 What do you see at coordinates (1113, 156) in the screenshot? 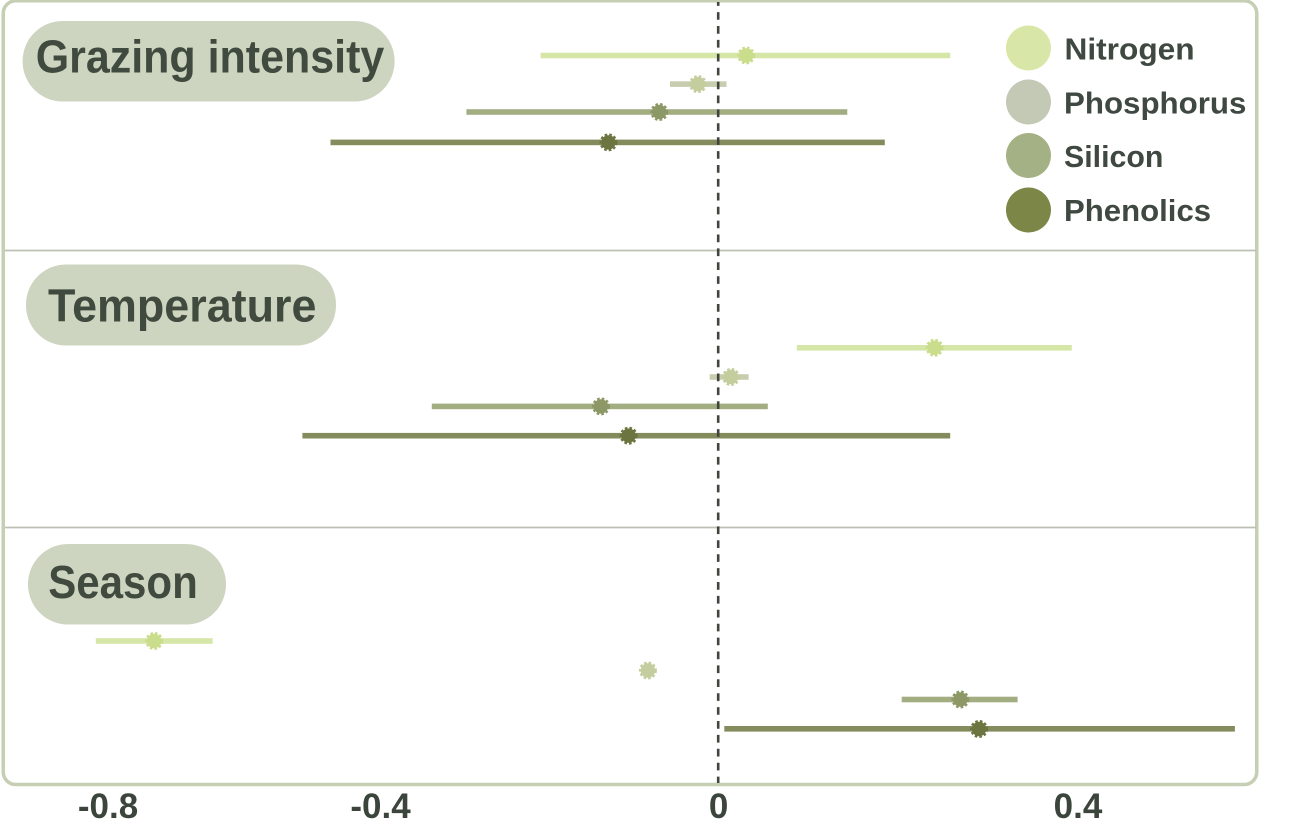
I see `svg-text: Silicon` at bounding box center [1113, 156].